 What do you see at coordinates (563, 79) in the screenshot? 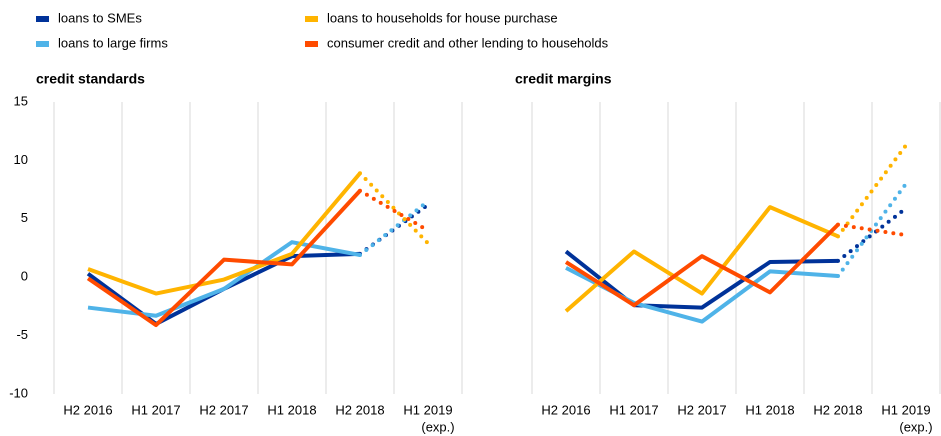
I see `panel-title: credit margins` at bounding box center [563, 79].